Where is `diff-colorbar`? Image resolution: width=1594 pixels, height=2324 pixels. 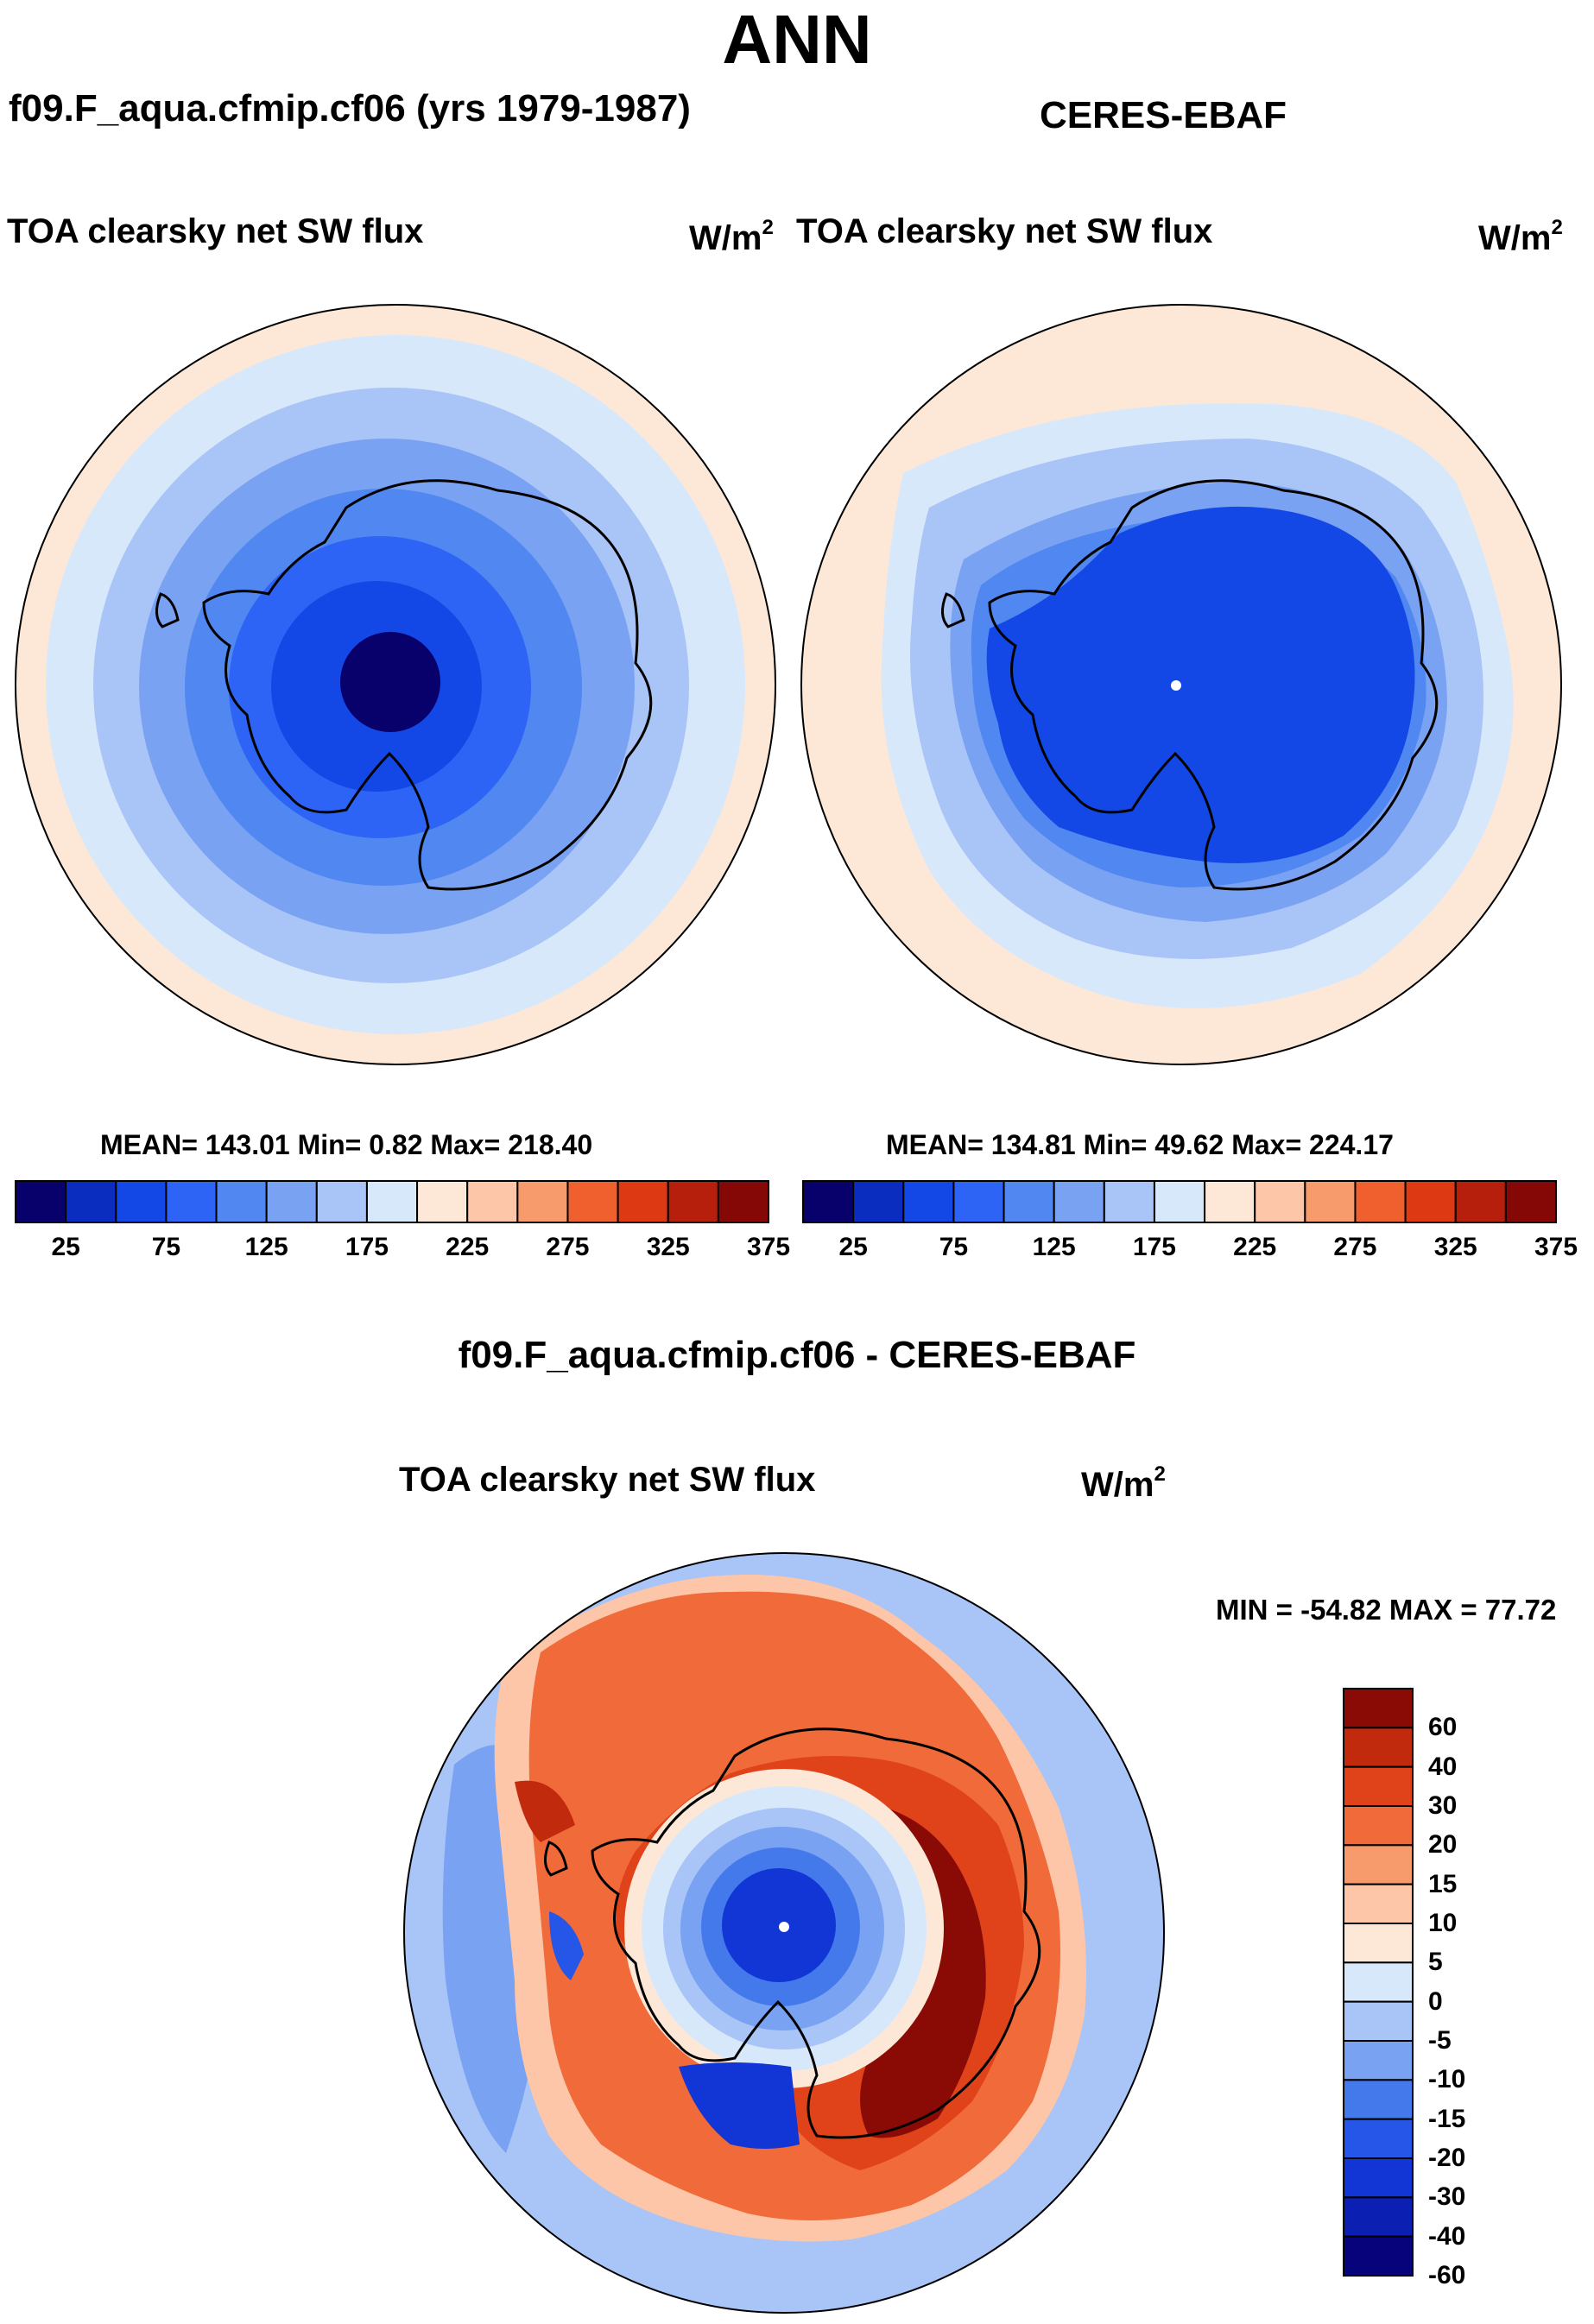 diff-colorbar is located at coordinates (1378, 1983).